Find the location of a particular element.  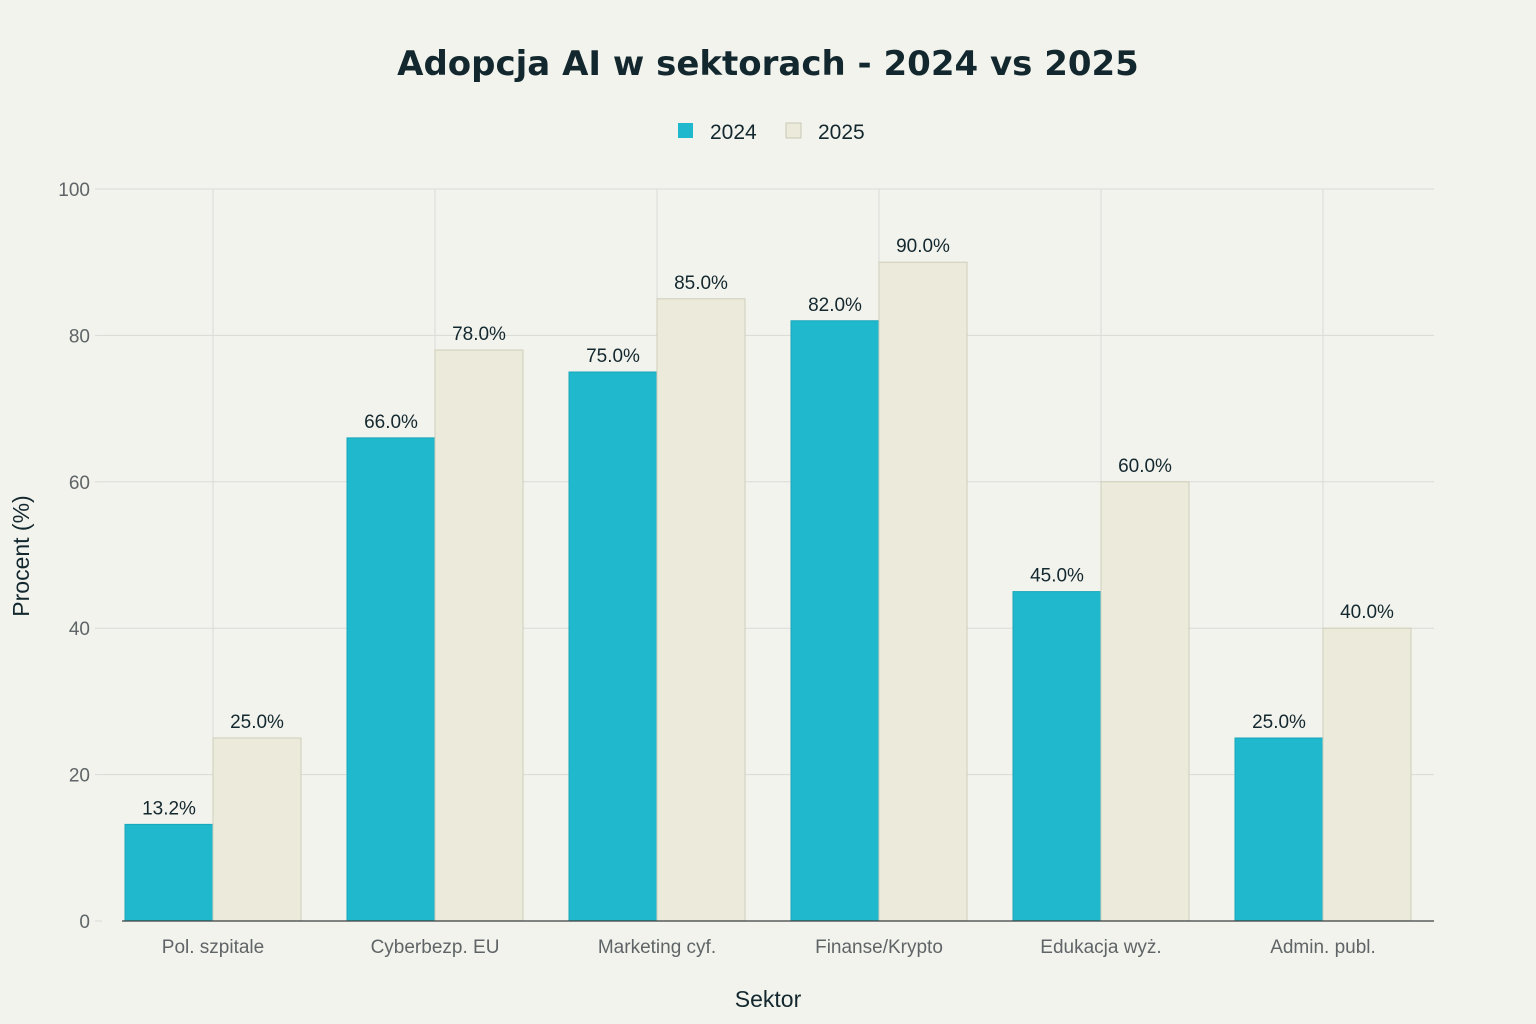

legend-swatch-2024 is located at coordinates (685, 130).